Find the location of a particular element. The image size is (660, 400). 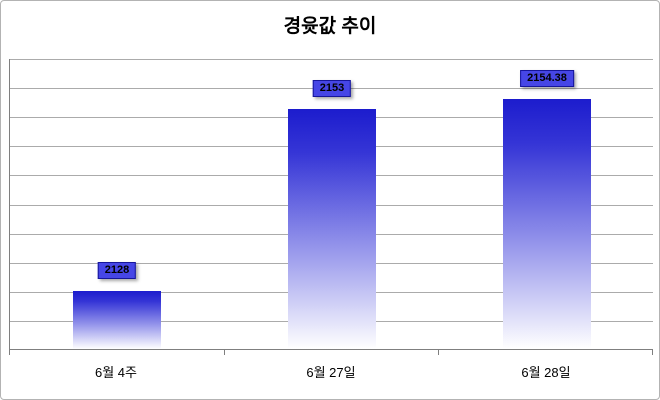

bar-value-label: 2153 is located at coordinates (332, 88).